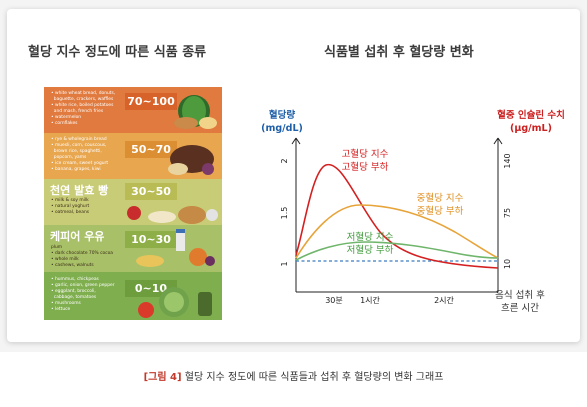  I want to click on legend-low-line2: 저혈당 부하, so click(370, 250).